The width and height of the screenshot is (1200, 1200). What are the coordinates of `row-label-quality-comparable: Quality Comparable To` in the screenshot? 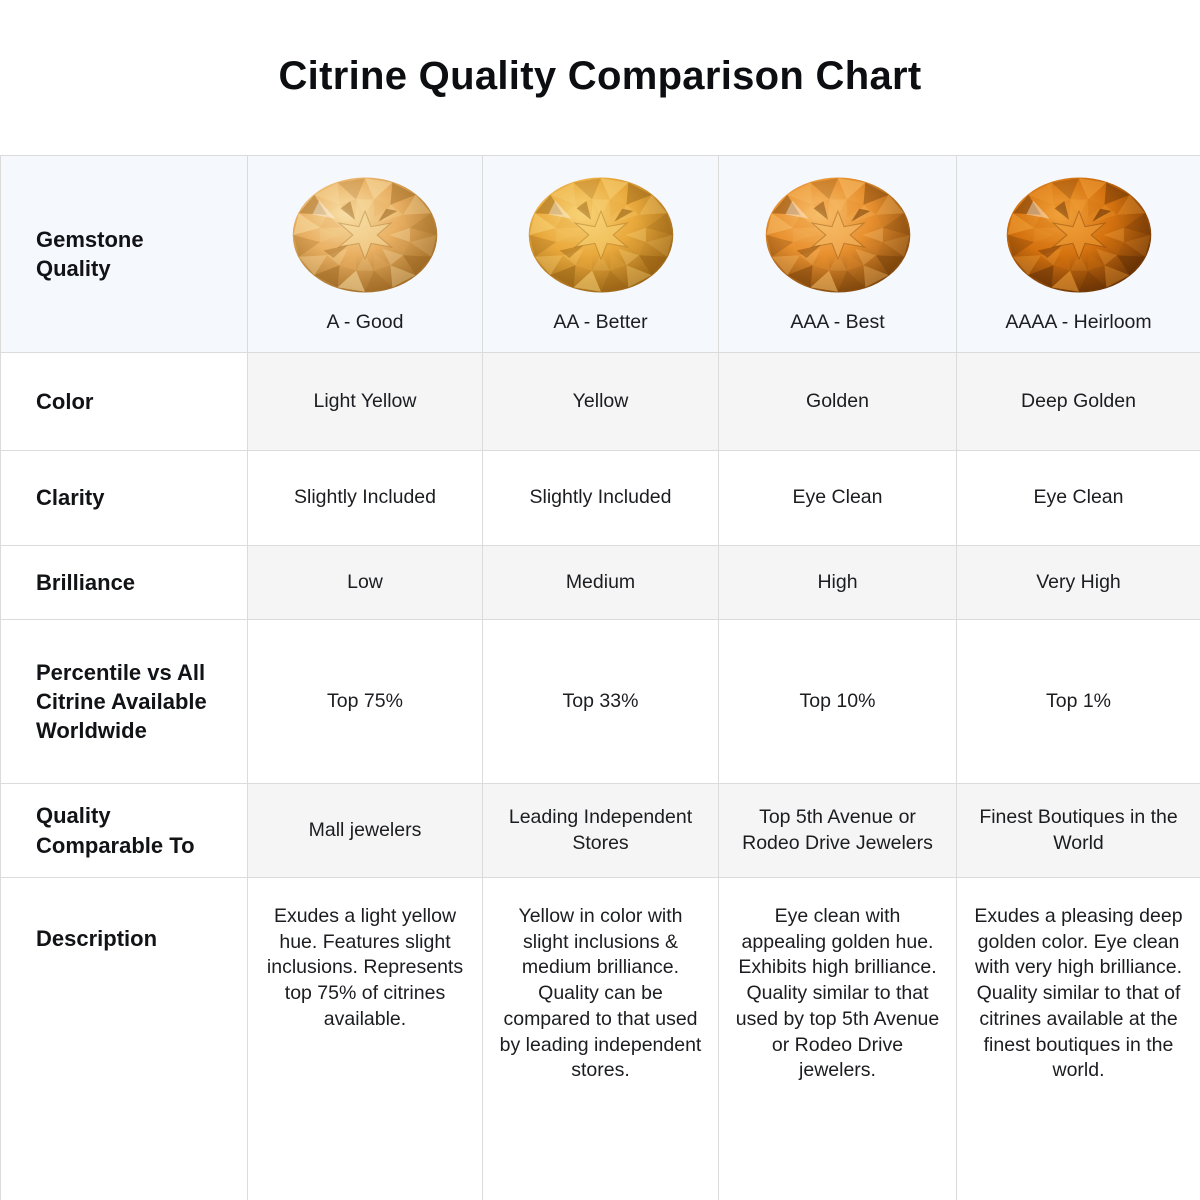 It's located at (115, 830).